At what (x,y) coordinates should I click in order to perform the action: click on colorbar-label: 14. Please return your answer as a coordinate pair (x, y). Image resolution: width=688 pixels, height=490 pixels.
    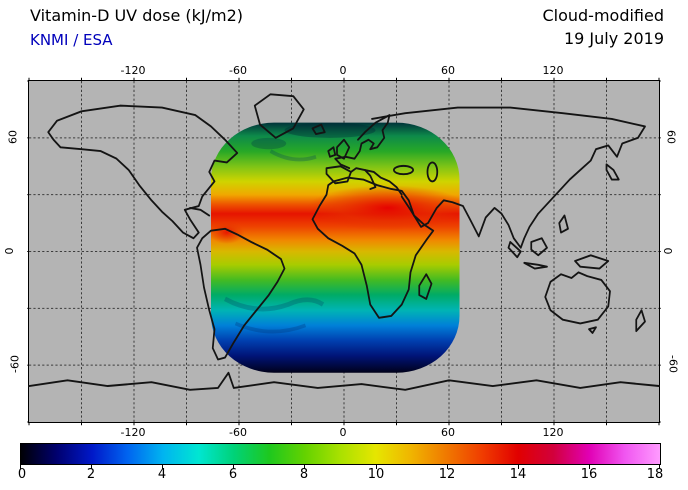
    Looking at the image, I should click on (518, 474).